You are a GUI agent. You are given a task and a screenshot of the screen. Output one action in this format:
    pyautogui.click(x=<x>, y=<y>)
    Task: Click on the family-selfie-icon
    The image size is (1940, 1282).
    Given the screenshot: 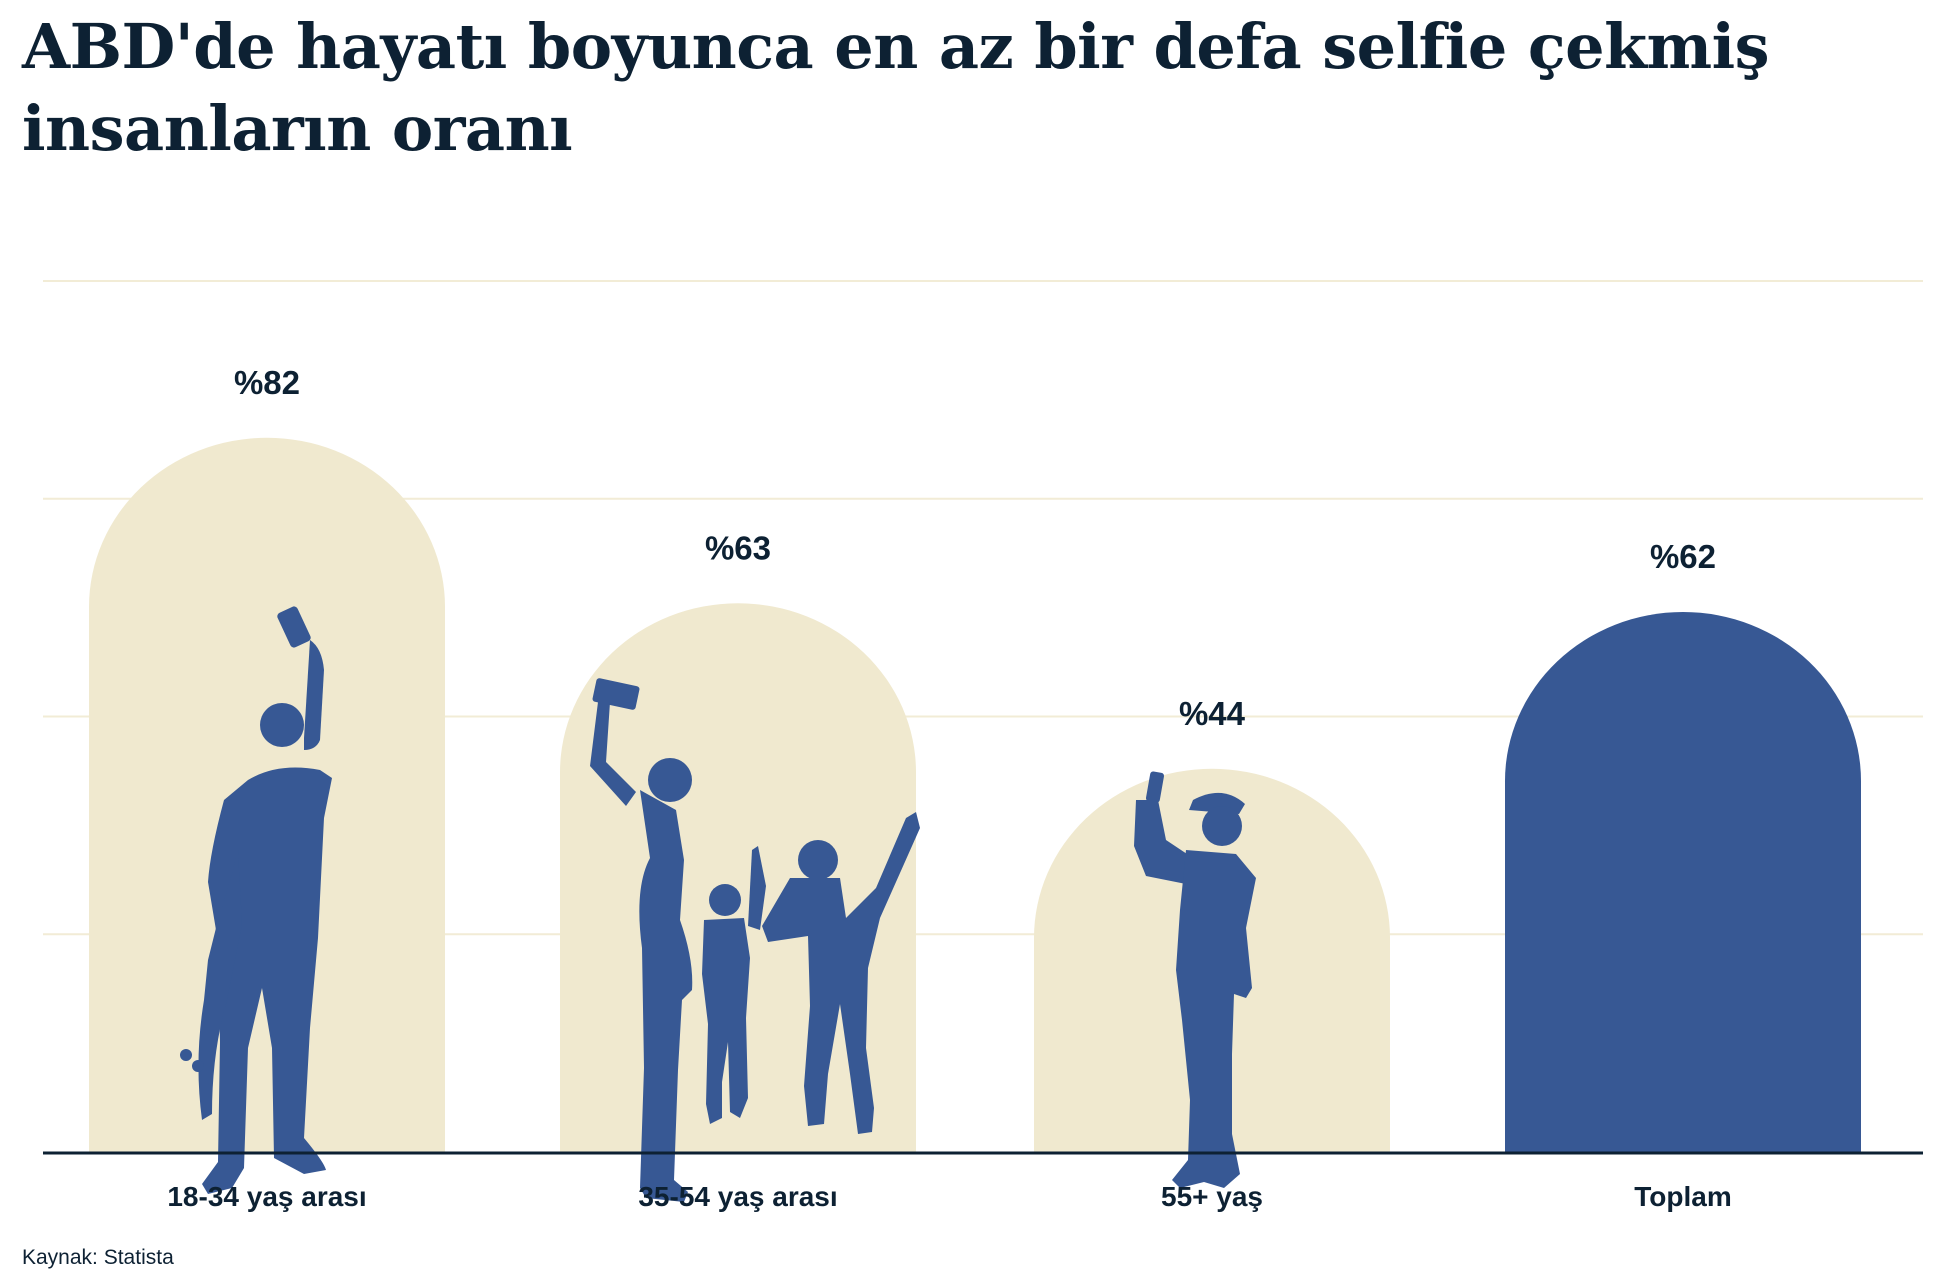 What is the action you would take?
    pyautogui.click(x=755, y=940)
    